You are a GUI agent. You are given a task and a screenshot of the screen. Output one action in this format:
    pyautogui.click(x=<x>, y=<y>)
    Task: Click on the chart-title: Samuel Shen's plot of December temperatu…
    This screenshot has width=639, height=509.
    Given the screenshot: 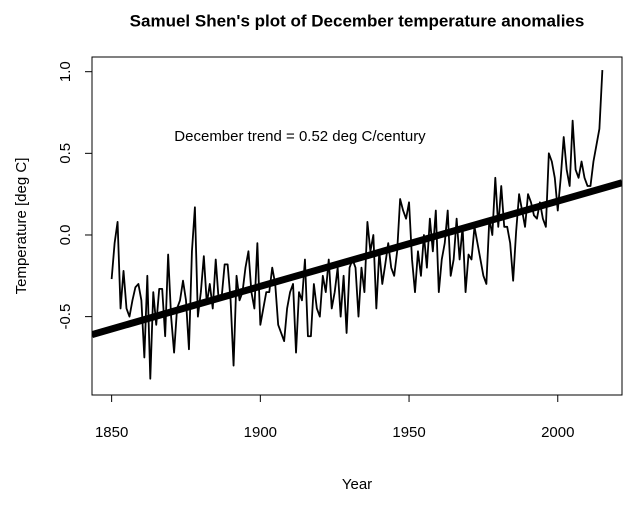 What is the action you would take?
    pyautogui.click(x=357, y=20)
    